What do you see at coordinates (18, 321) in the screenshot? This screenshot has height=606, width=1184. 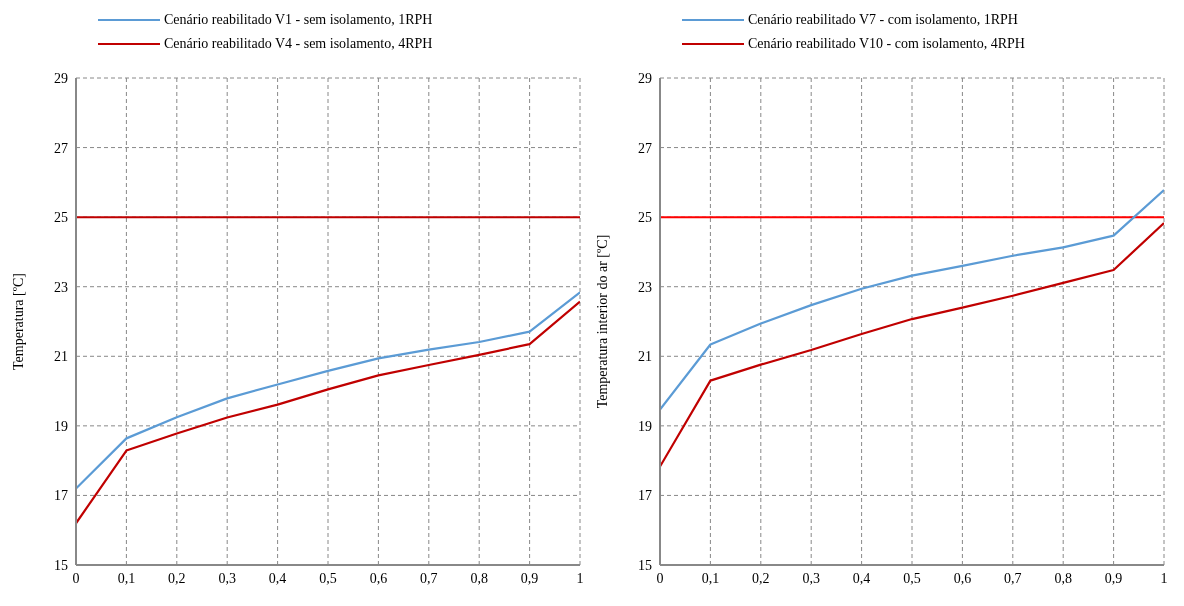 I see `y-axis-title: Temperatura [ºC]` at bounding box center [18, 321].